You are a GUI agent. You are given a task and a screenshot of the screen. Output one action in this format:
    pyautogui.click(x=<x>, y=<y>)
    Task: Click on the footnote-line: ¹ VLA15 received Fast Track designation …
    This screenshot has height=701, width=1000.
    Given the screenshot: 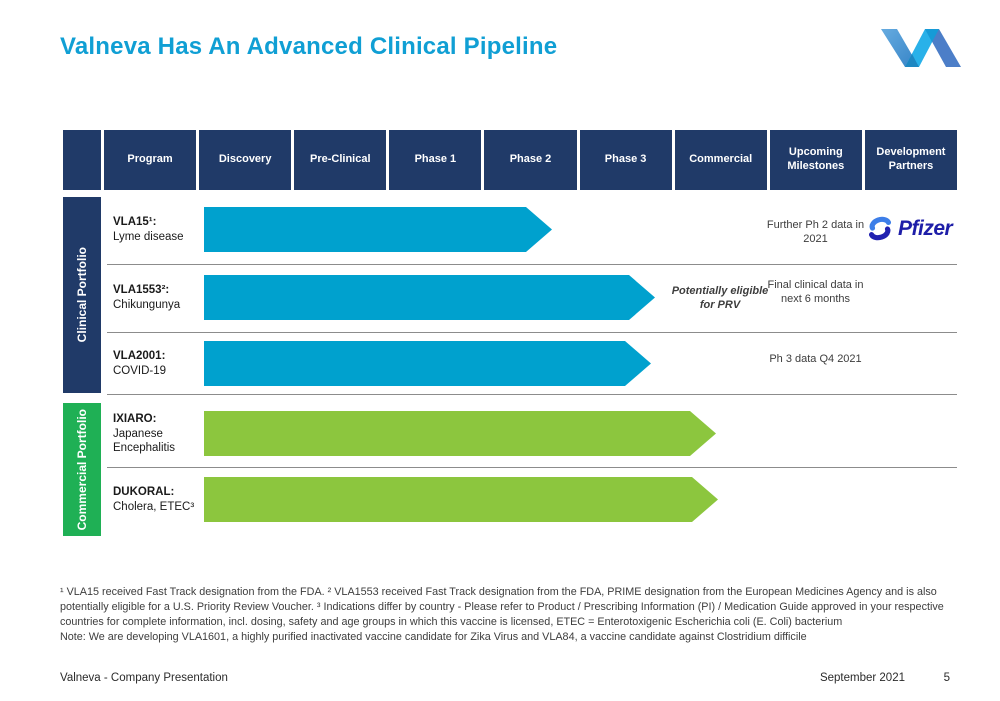 What is the action you would take?
    pyautogui.click(x=498, y=592)
    